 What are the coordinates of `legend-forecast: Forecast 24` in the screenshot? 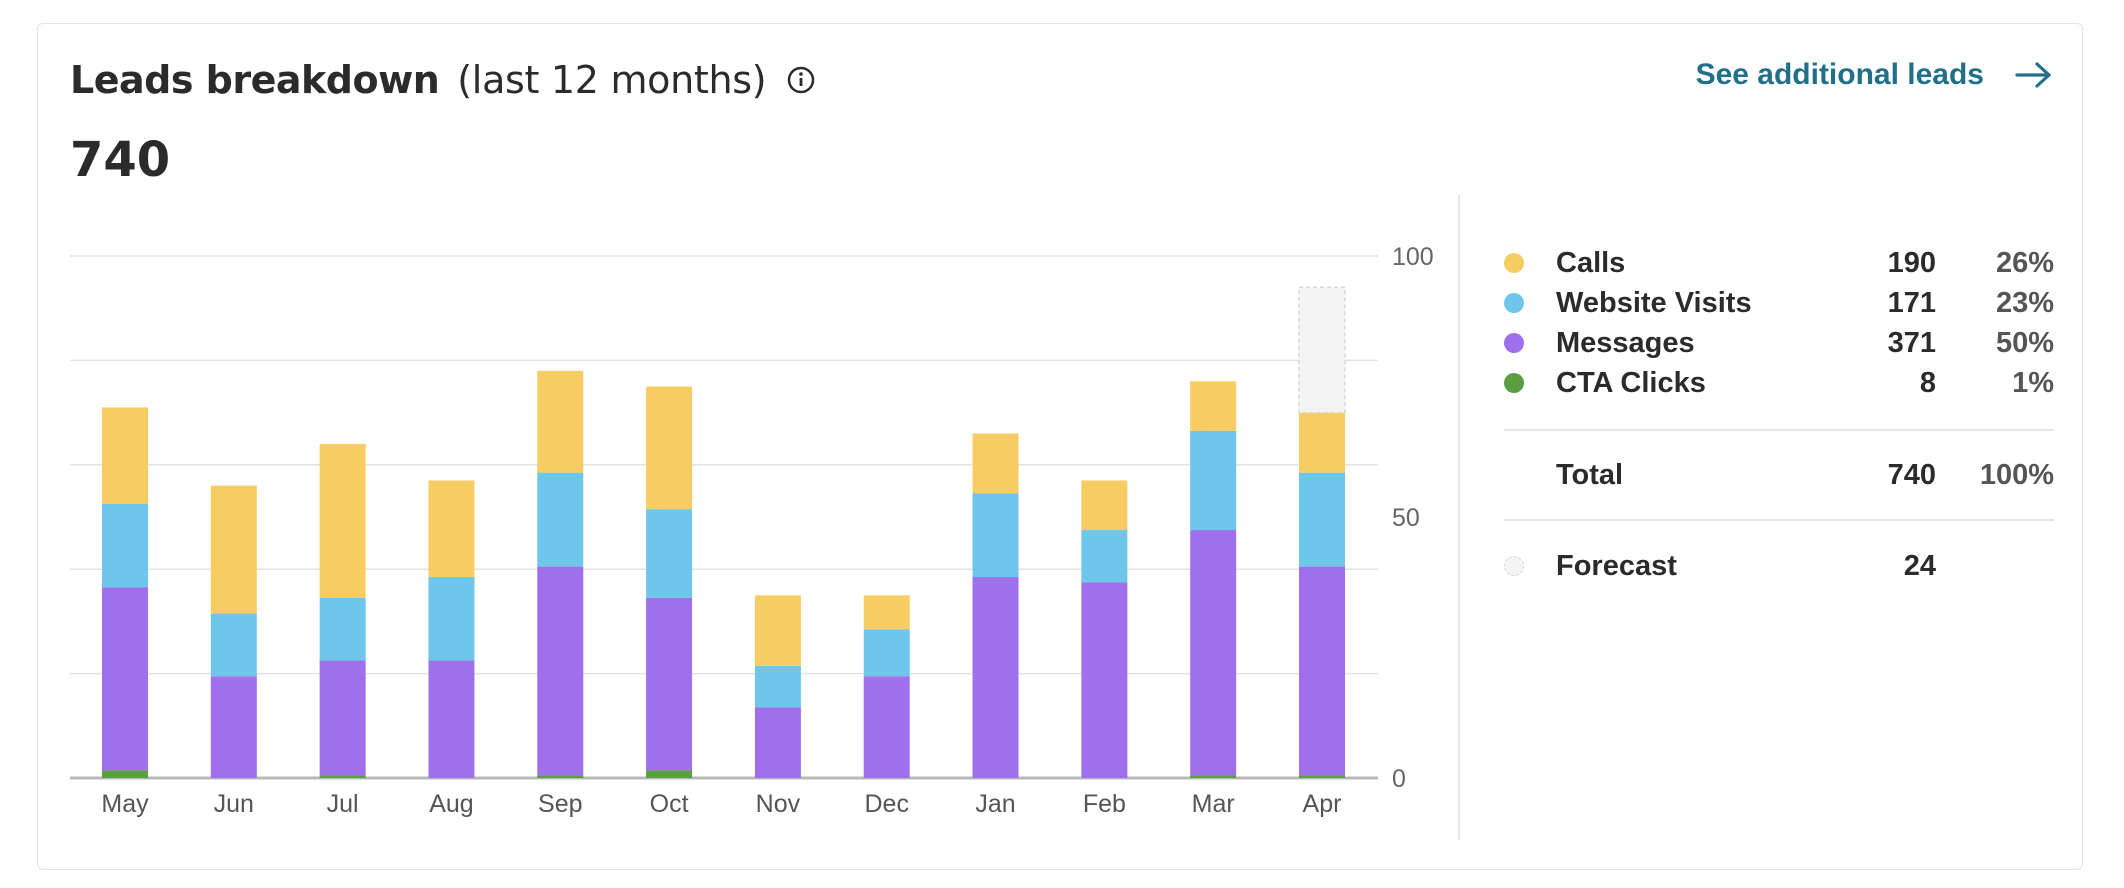 It's located at (1779, 566).